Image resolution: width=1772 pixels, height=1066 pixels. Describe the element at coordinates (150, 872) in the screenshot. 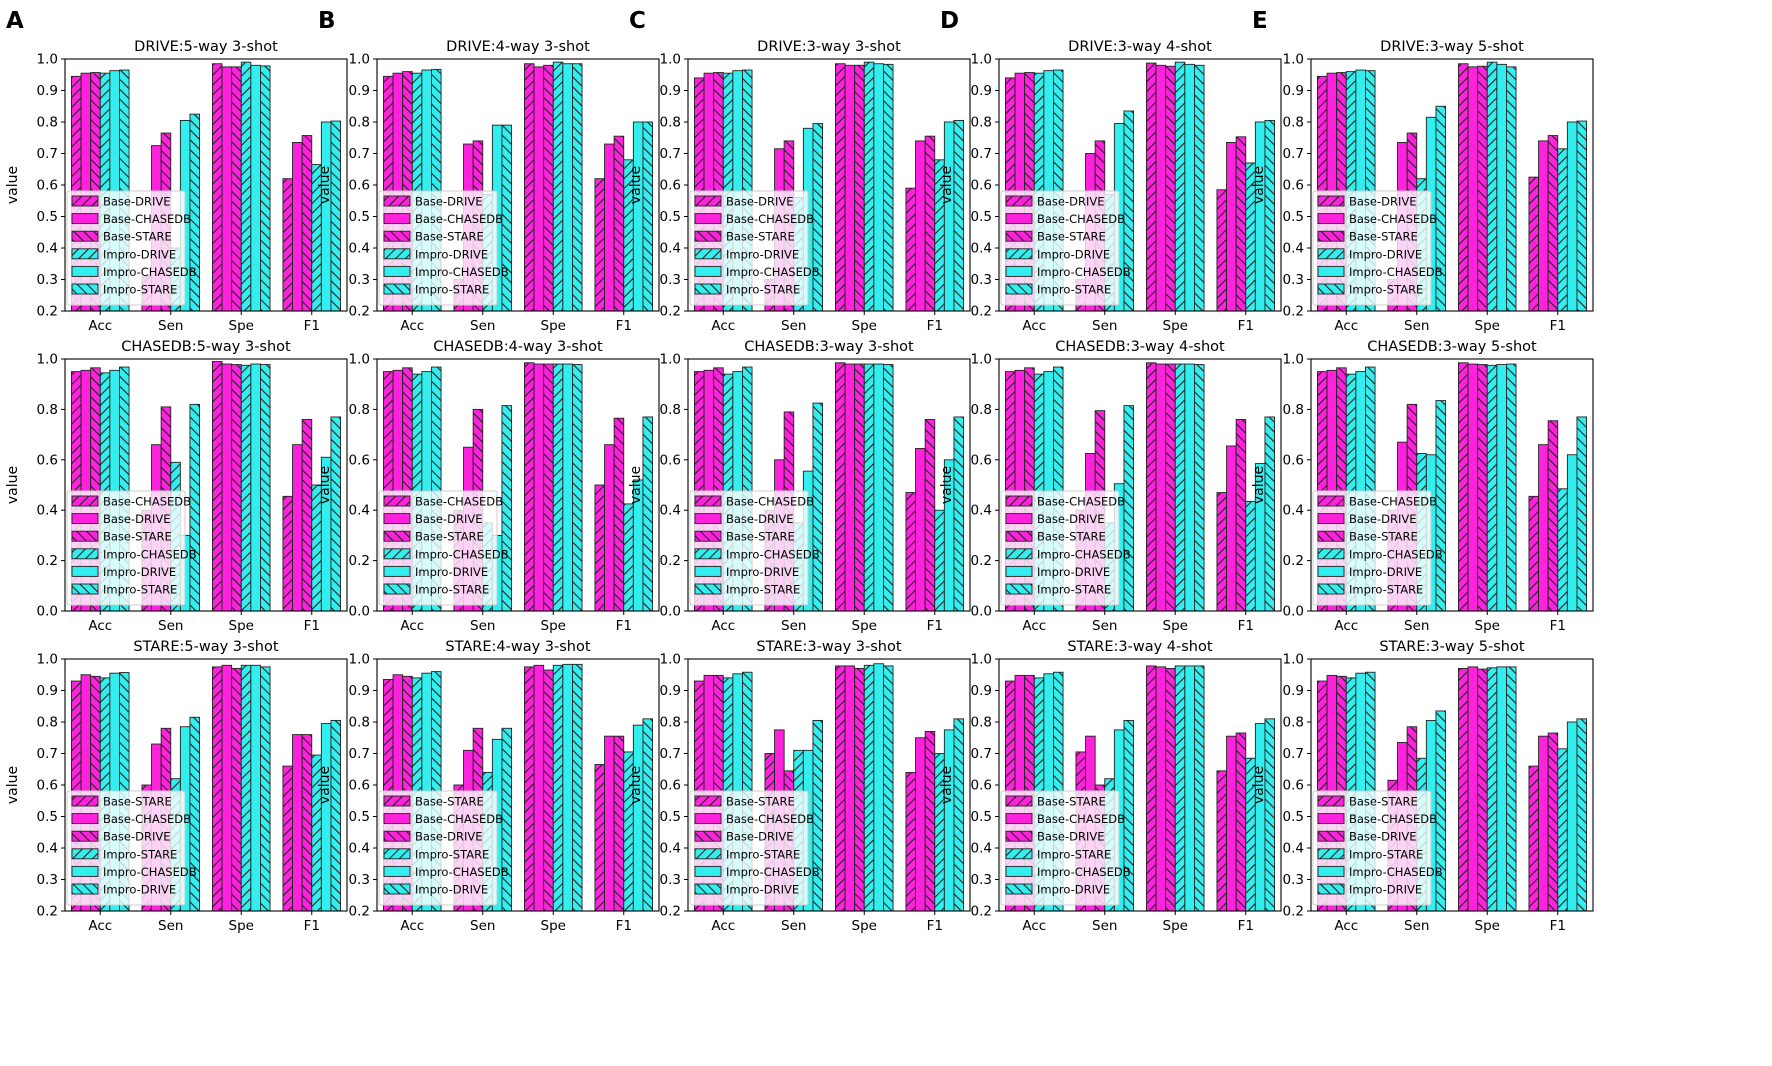

I see `legend-label: Impro-CHASEDB` at that location.